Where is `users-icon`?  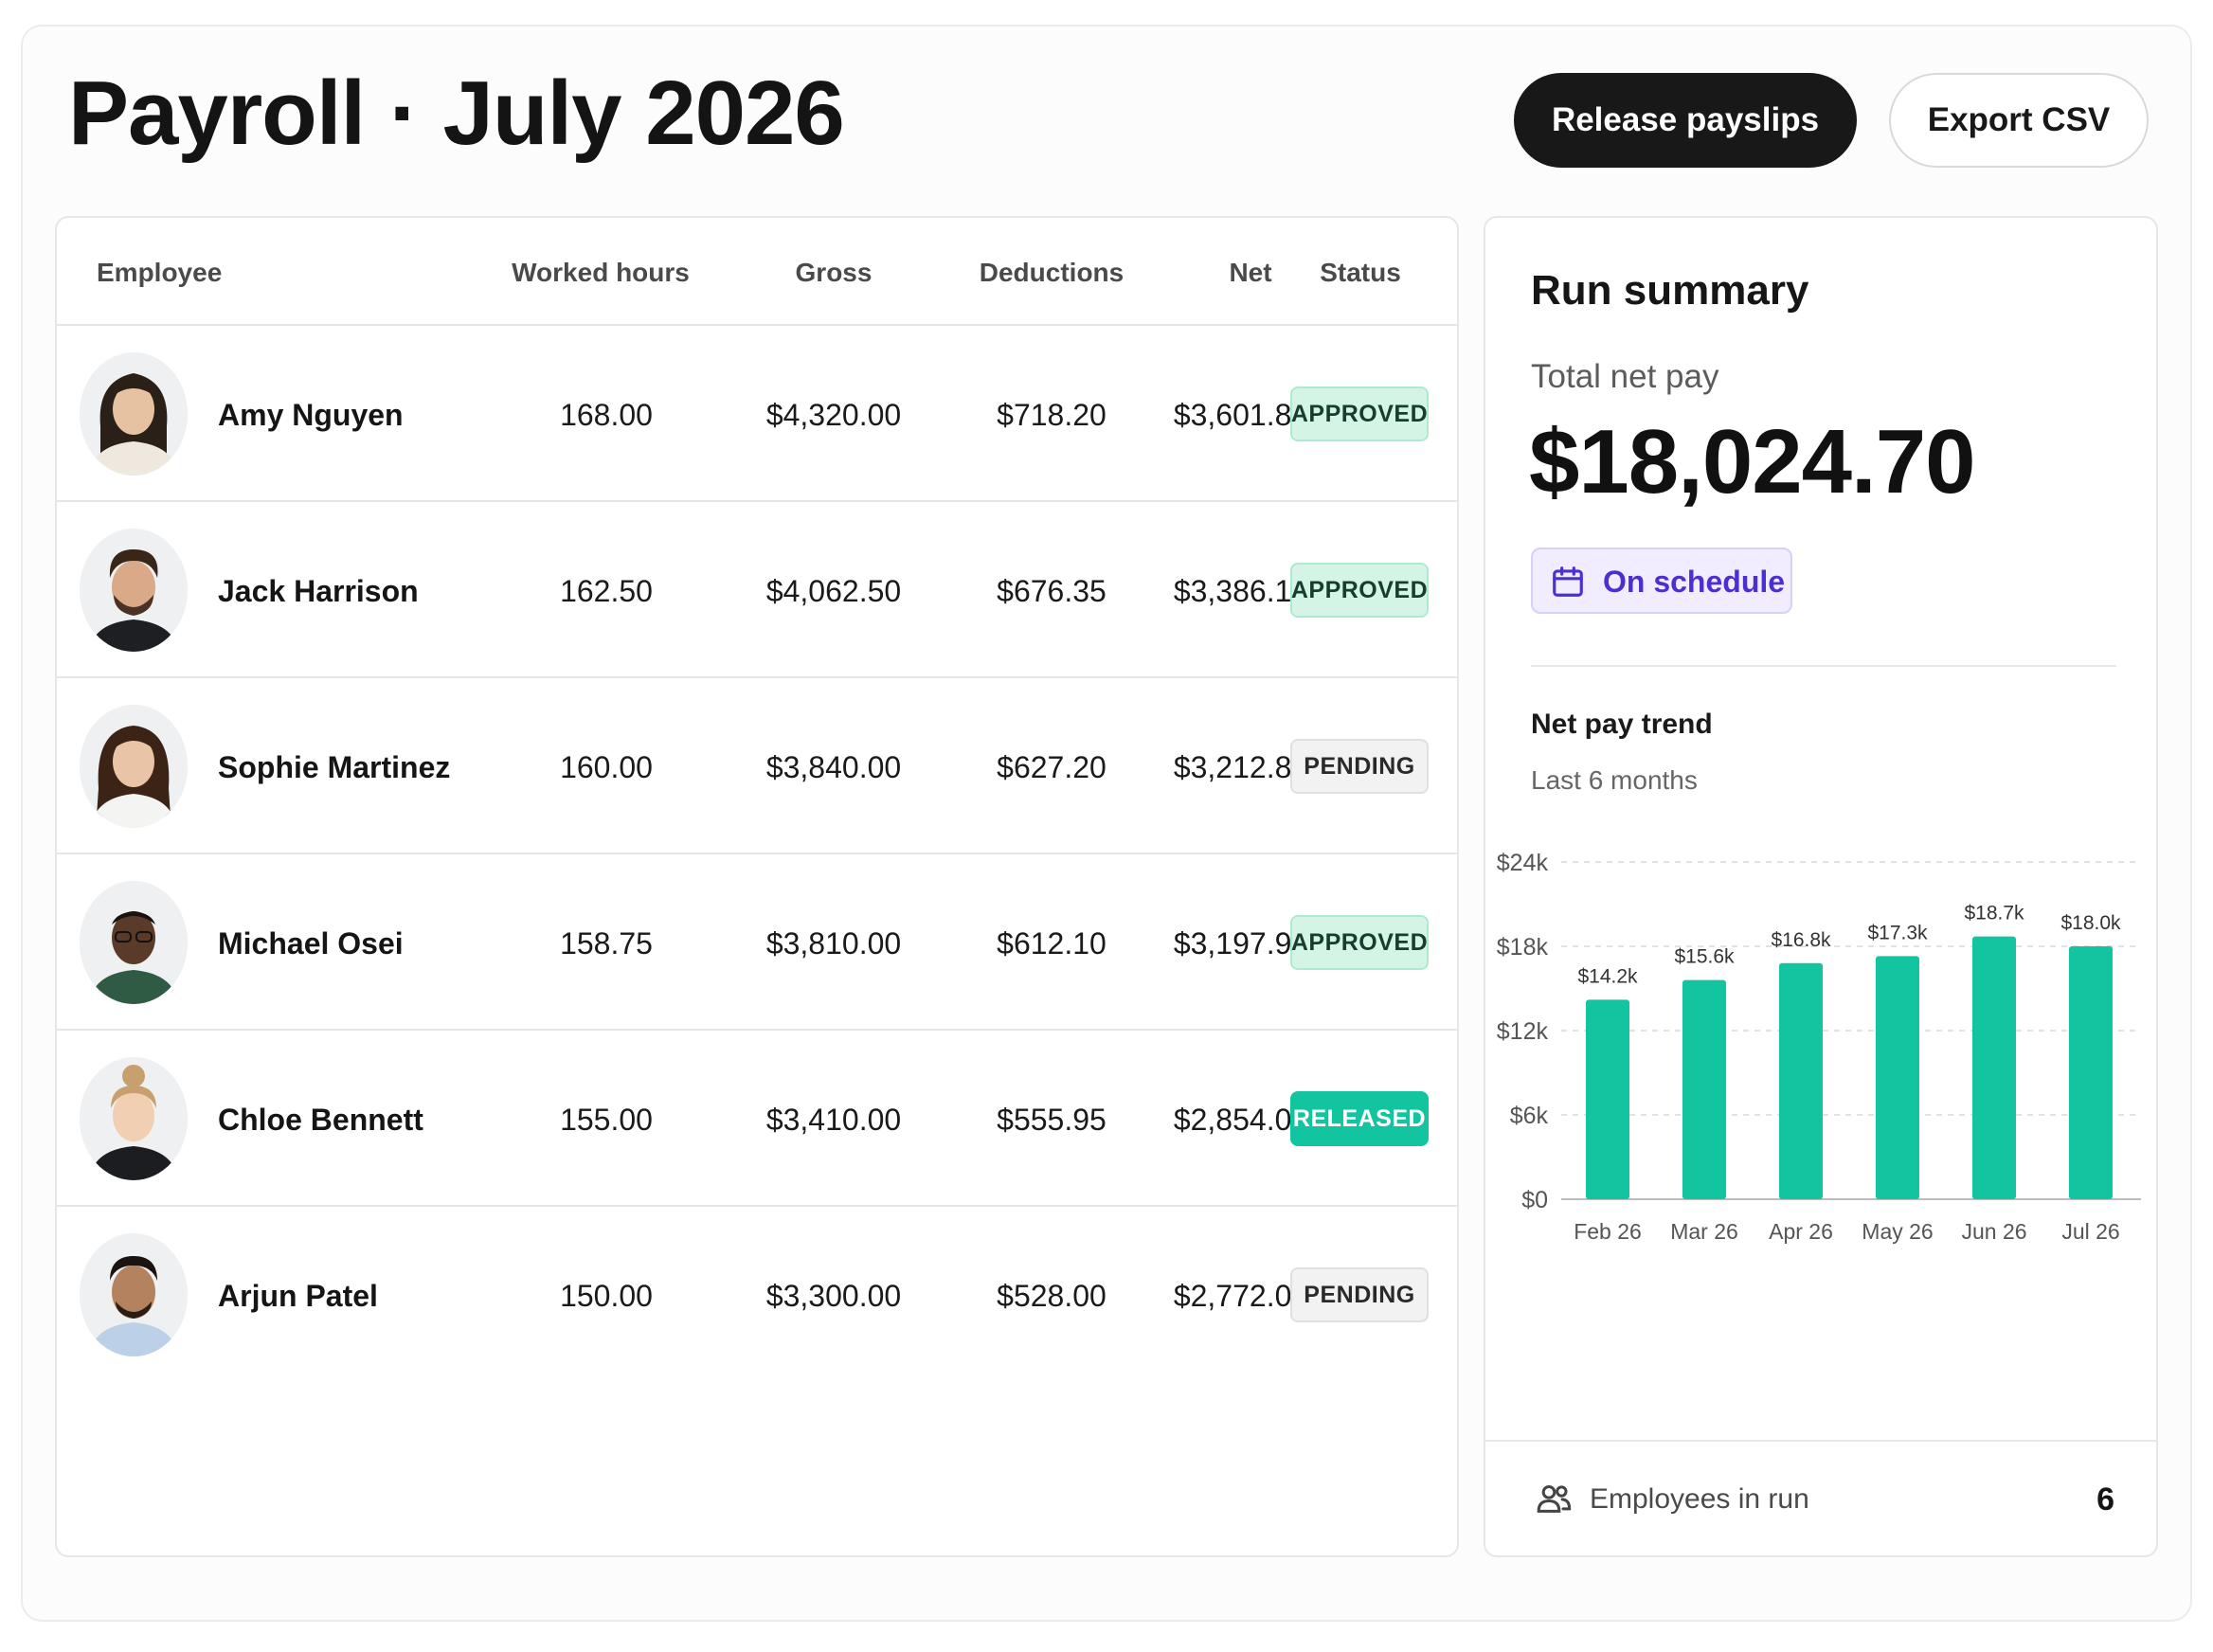 users-icon is located at coordinates (1554, 1499).